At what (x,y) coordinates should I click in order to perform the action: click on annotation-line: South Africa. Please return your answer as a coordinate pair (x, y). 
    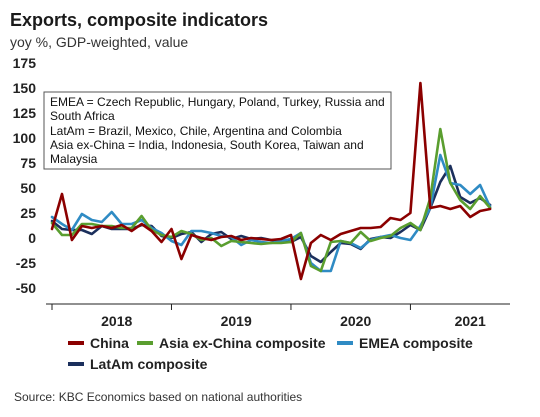
    Looking at the image, I should click on (82, 116).